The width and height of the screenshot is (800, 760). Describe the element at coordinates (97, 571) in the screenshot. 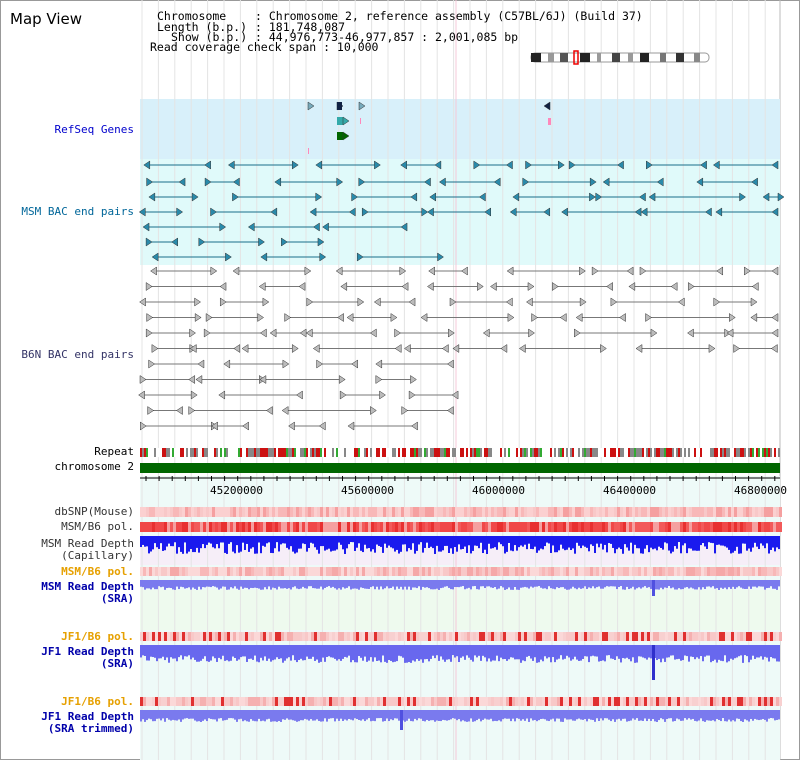

I see `track-label-msm-b6-pol-sra: MSM/B6 pol.` at that location.